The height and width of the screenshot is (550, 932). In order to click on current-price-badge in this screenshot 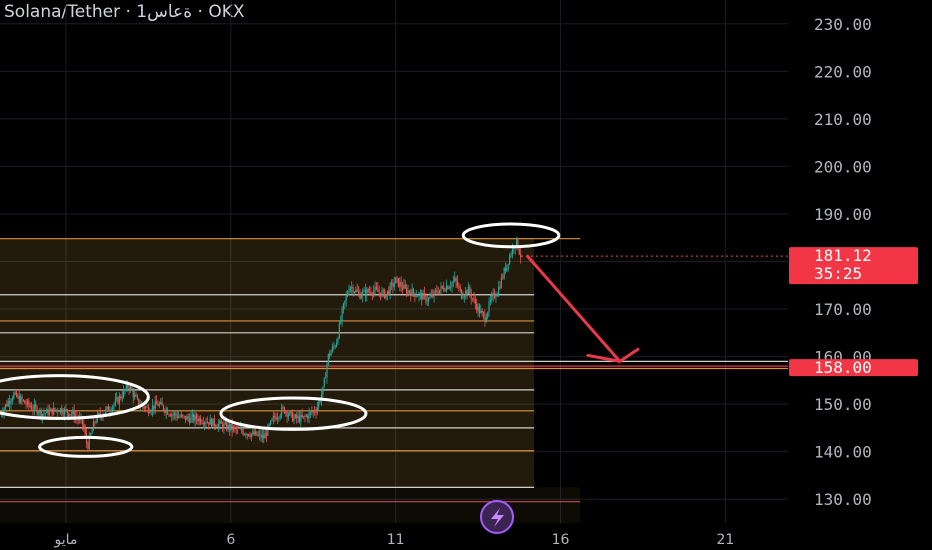, I will do `click(853, 266)`.